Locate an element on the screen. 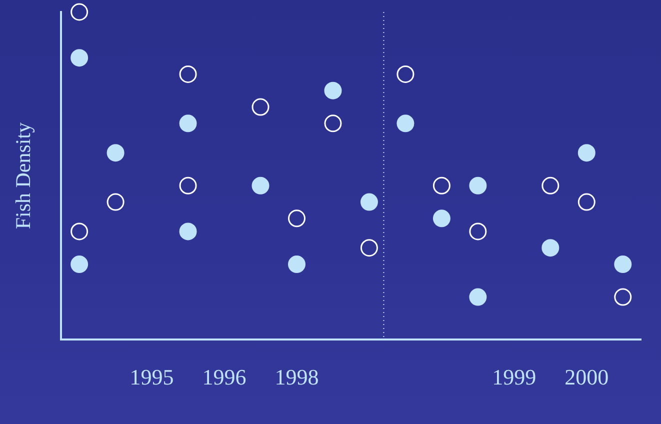  x-tick-label: 1995 is located at coordinates (152, 377).